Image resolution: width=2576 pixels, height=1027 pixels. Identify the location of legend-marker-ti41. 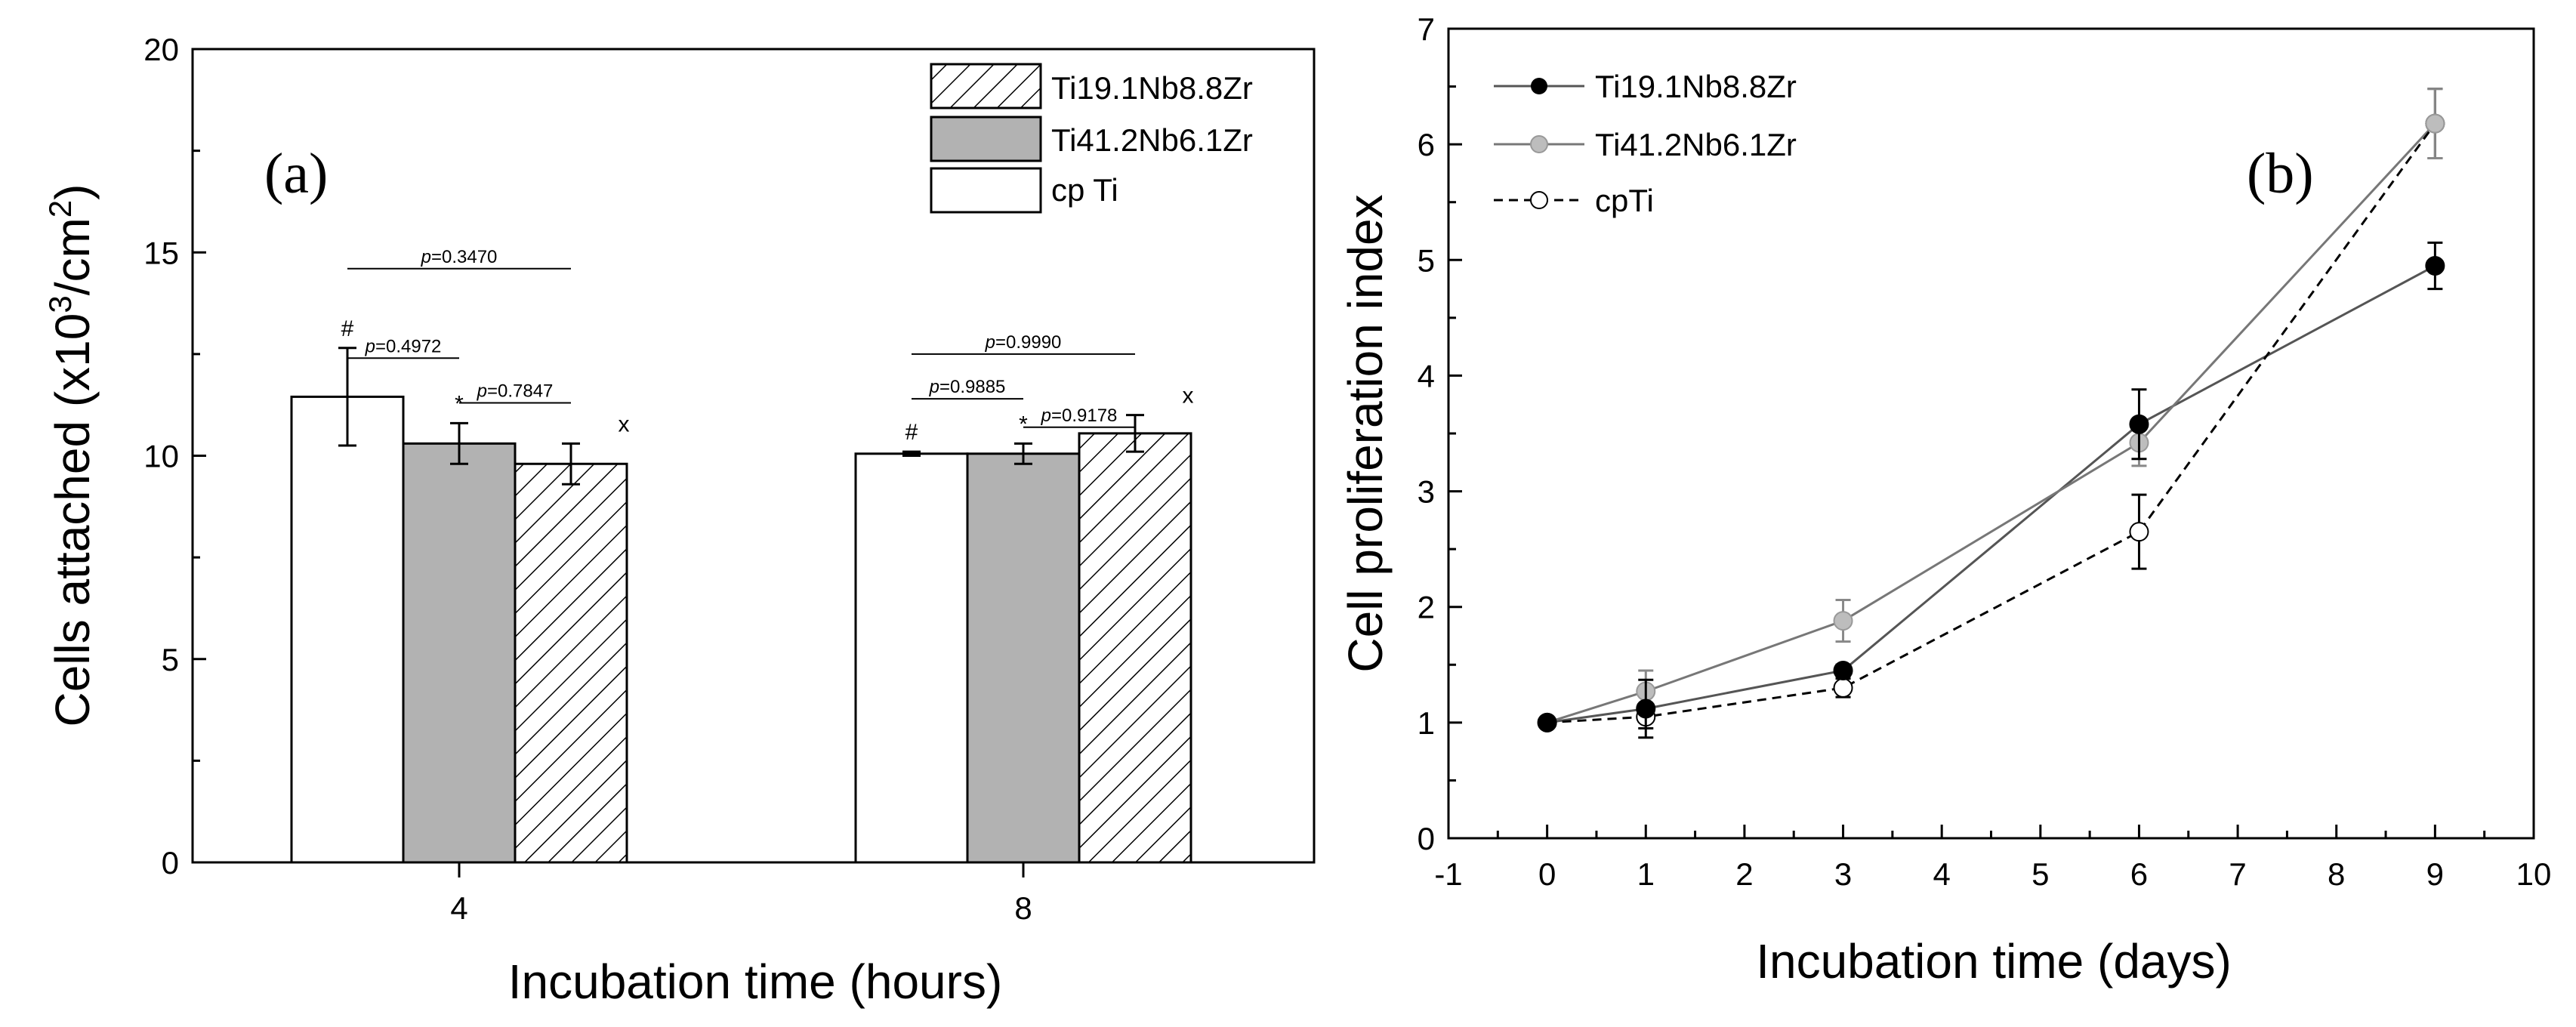
(1539, 144).